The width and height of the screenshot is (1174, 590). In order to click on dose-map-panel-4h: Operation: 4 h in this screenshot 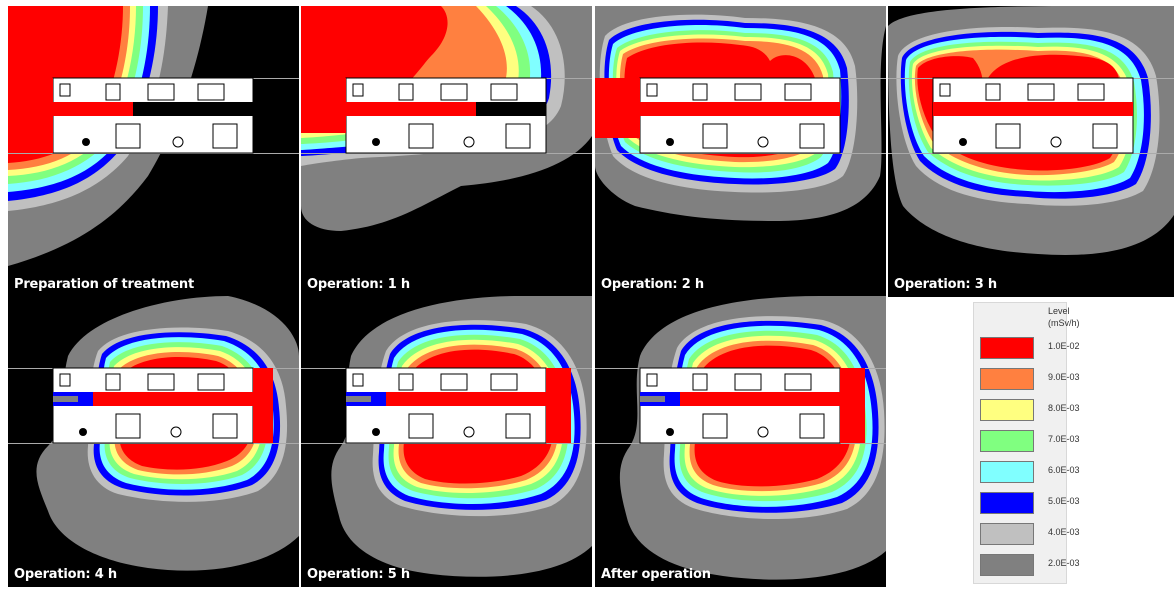, I will do `click(153, 441)`.